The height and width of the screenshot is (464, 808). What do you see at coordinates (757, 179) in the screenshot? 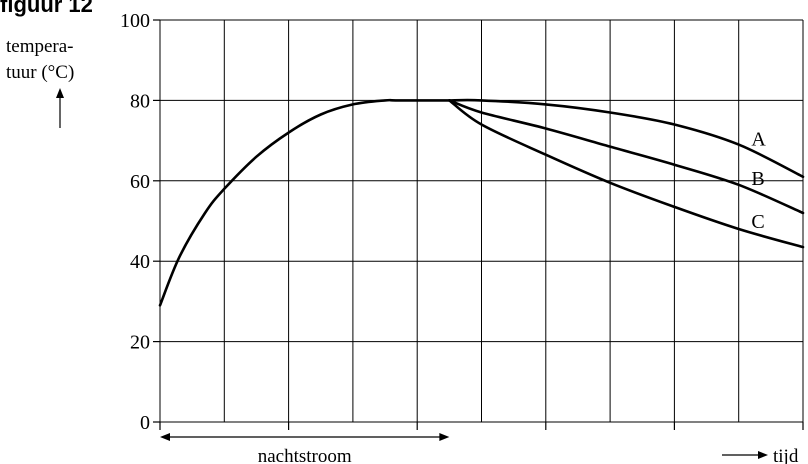
I see `series-label-B: B` at bounding box center [757, 179].